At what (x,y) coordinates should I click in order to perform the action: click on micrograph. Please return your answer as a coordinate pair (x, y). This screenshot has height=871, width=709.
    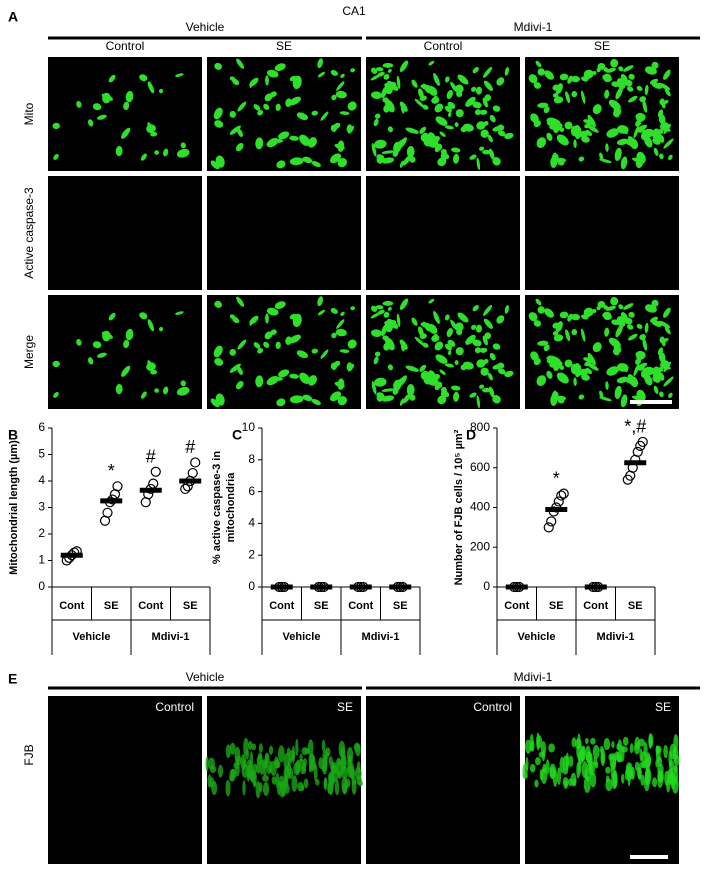
    Looking at the image, I should click on (125, 780).